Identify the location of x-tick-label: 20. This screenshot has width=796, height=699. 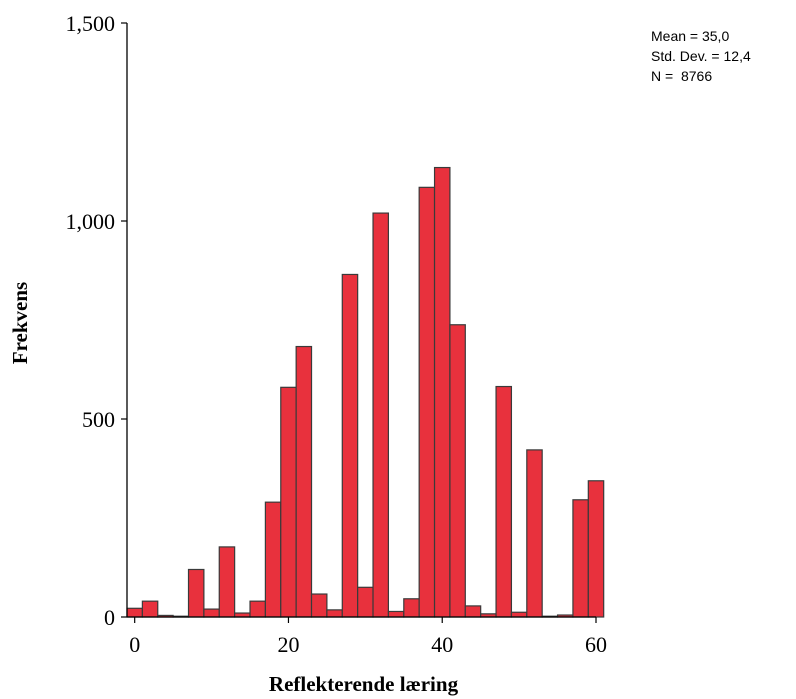
(288, 644).